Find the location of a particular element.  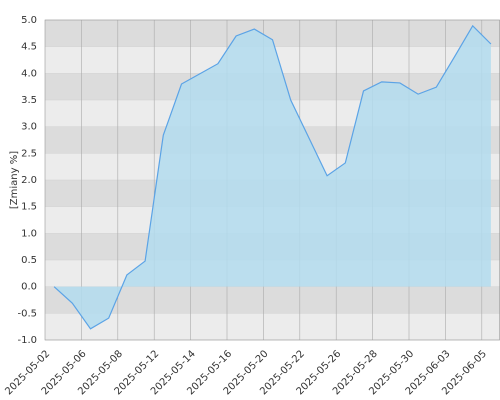

y-tick-label: 5.0 is located at coordinates (29, 20).